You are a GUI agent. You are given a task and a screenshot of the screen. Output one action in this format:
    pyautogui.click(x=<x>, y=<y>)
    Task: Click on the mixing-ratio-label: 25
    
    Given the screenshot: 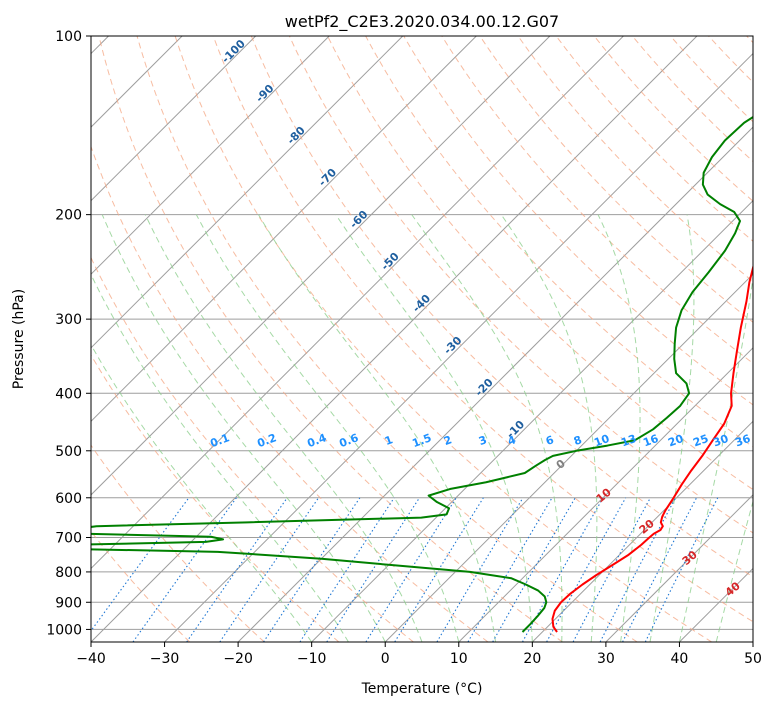 What is the action you would take?
    pyautogui.click(x=700, y=440)
    